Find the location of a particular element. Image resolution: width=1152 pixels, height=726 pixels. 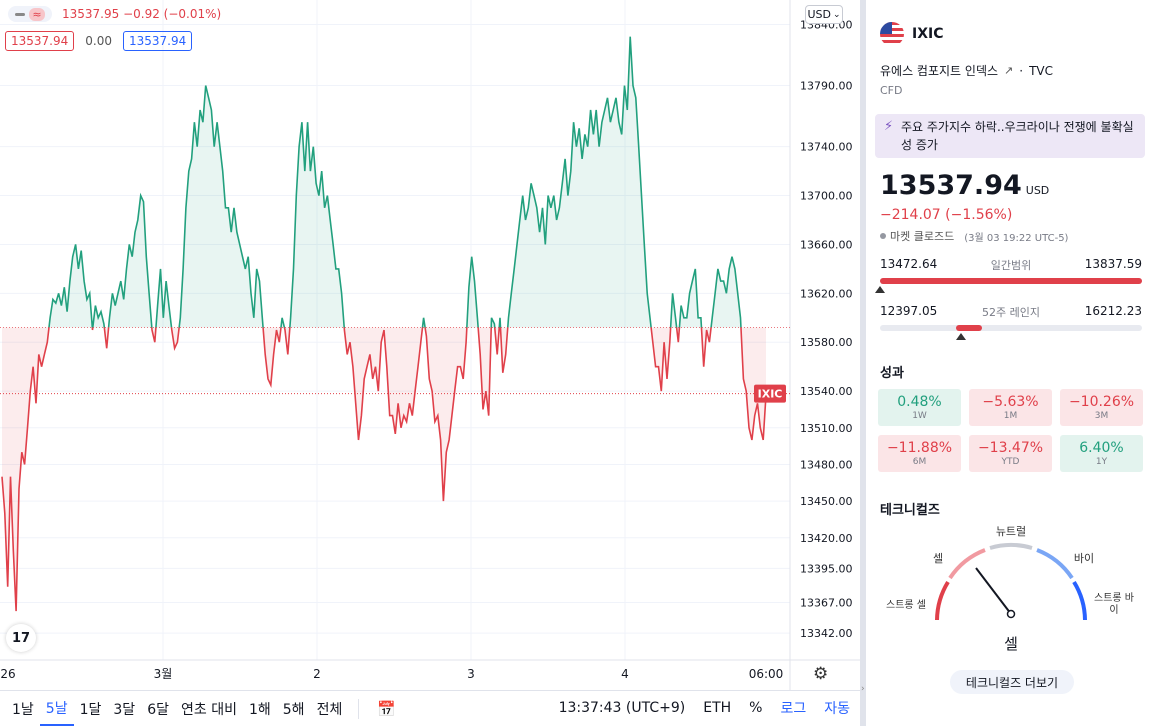

performance-cell: −11.88% 6M is located at coordinates (919, 453).